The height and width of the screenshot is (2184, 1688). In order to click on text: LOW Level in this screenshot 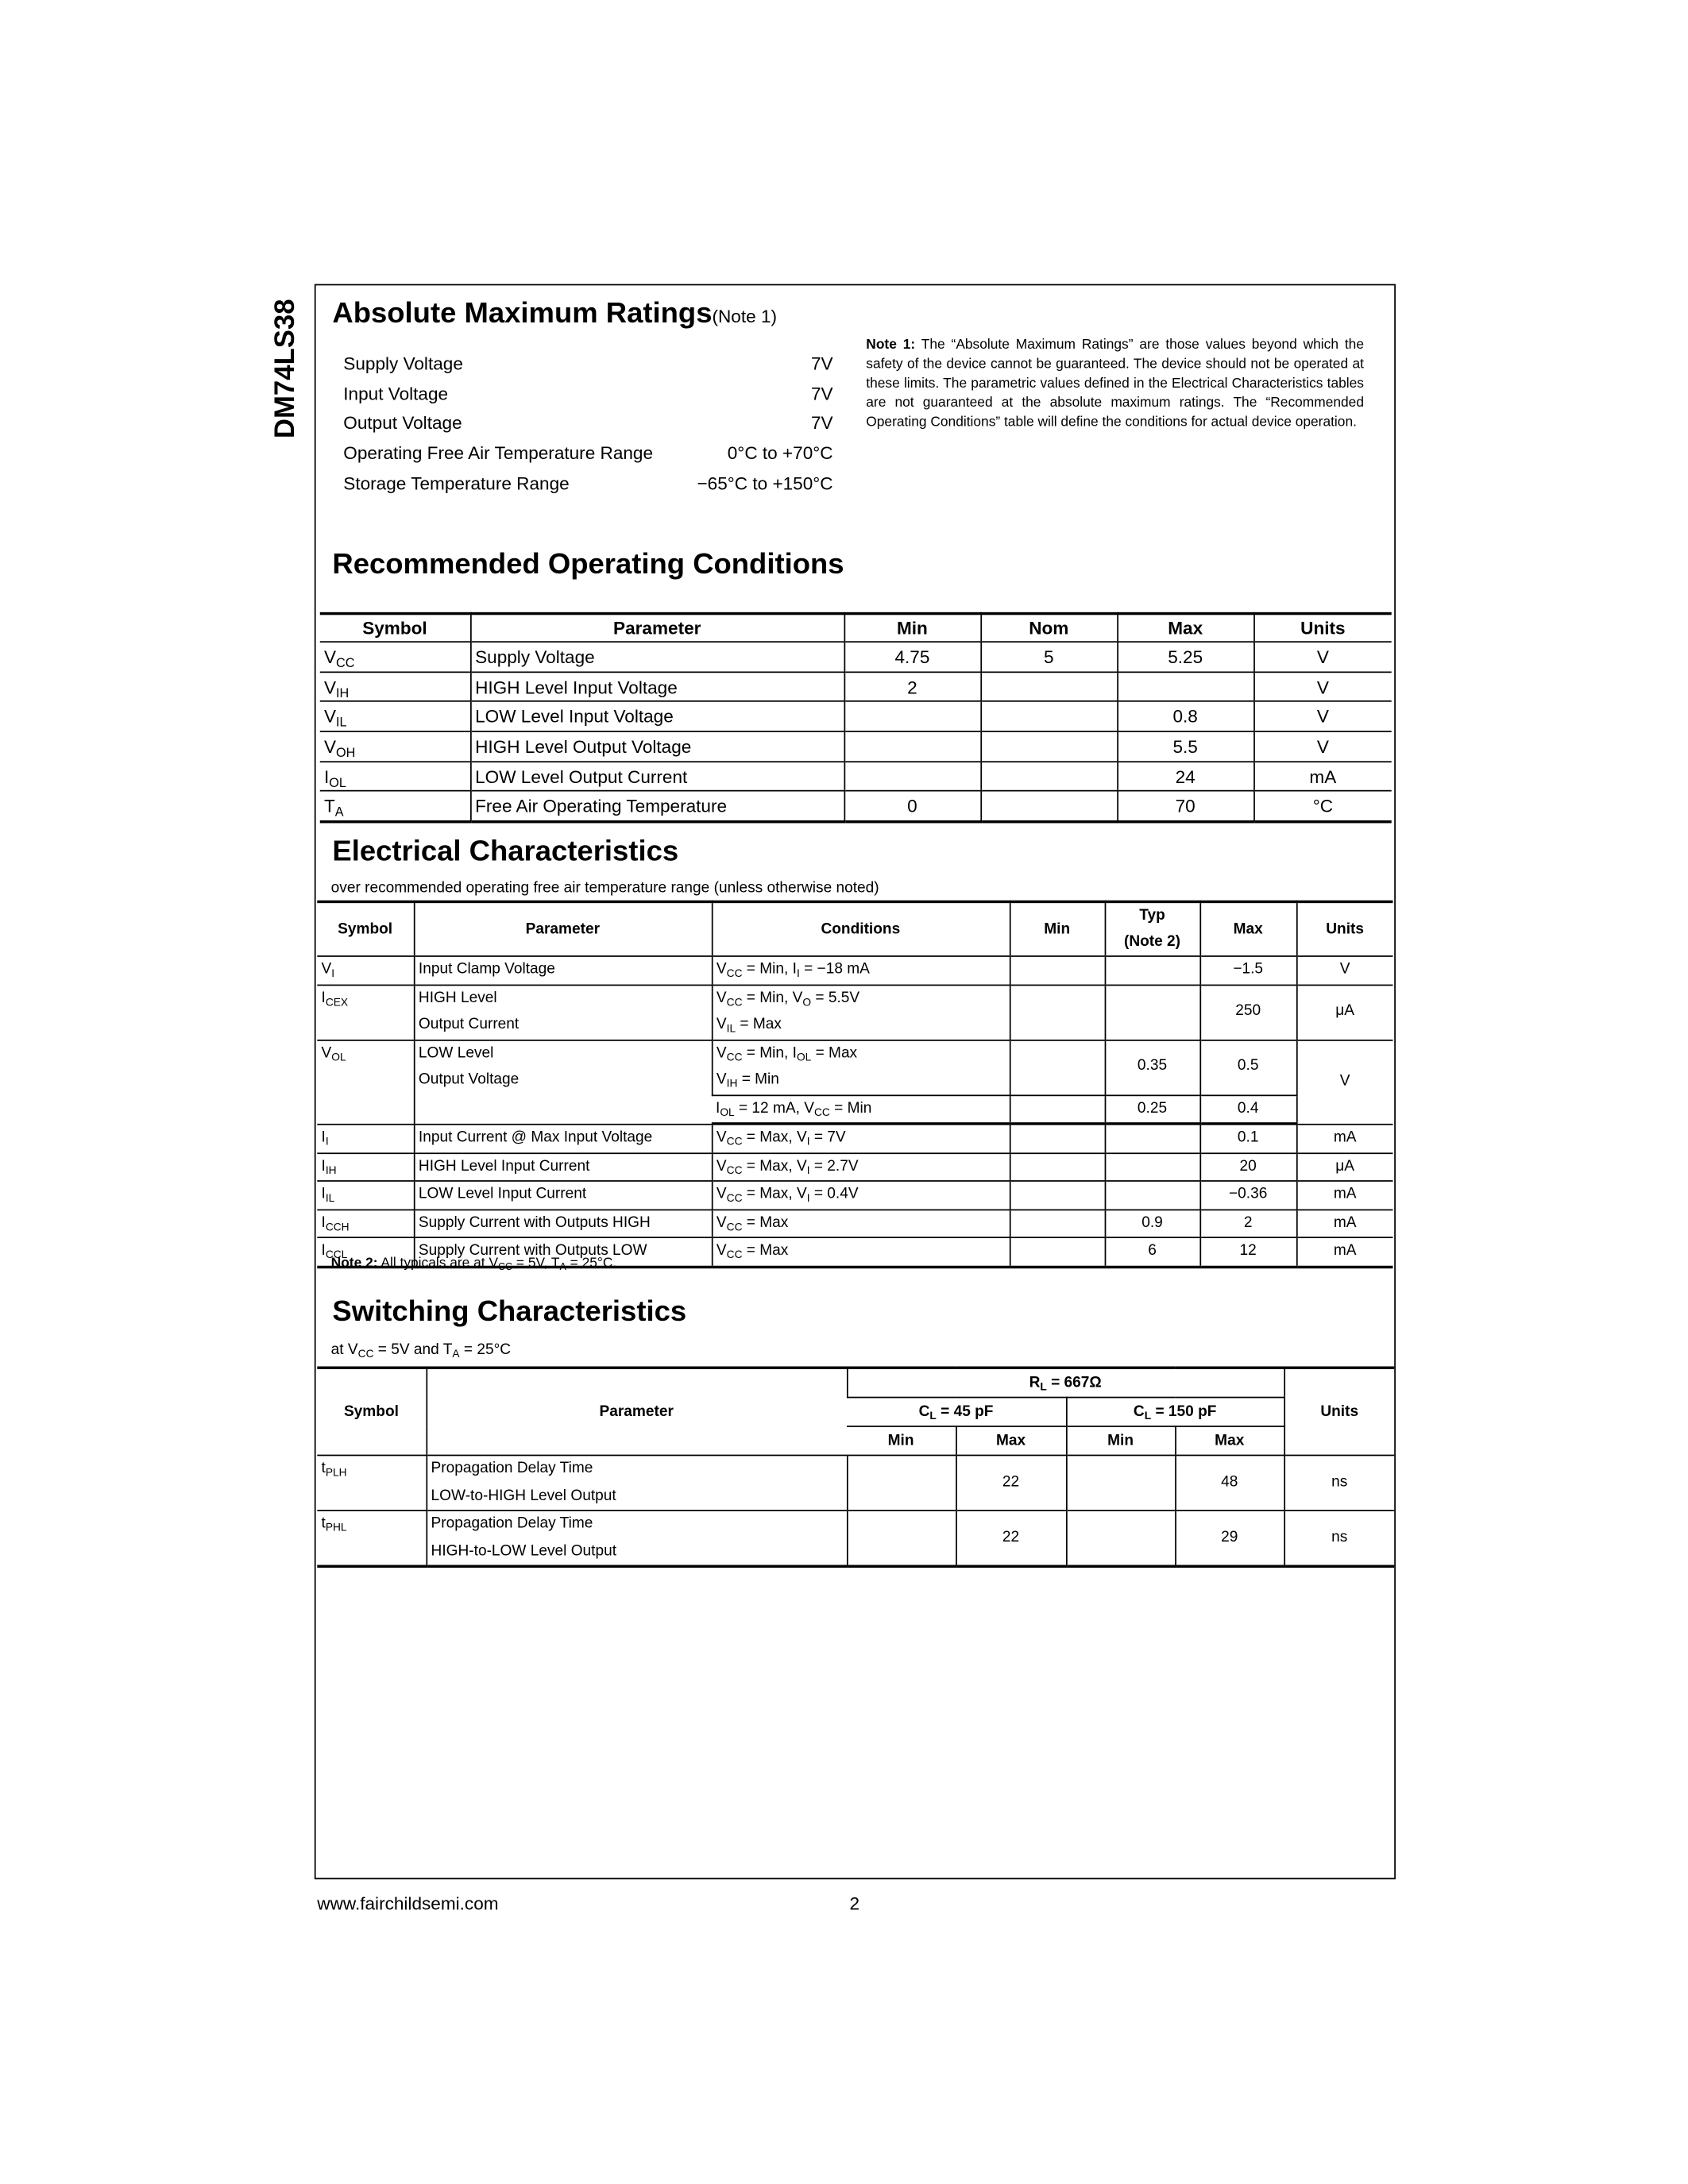, I will do `click(456, 1052)`.